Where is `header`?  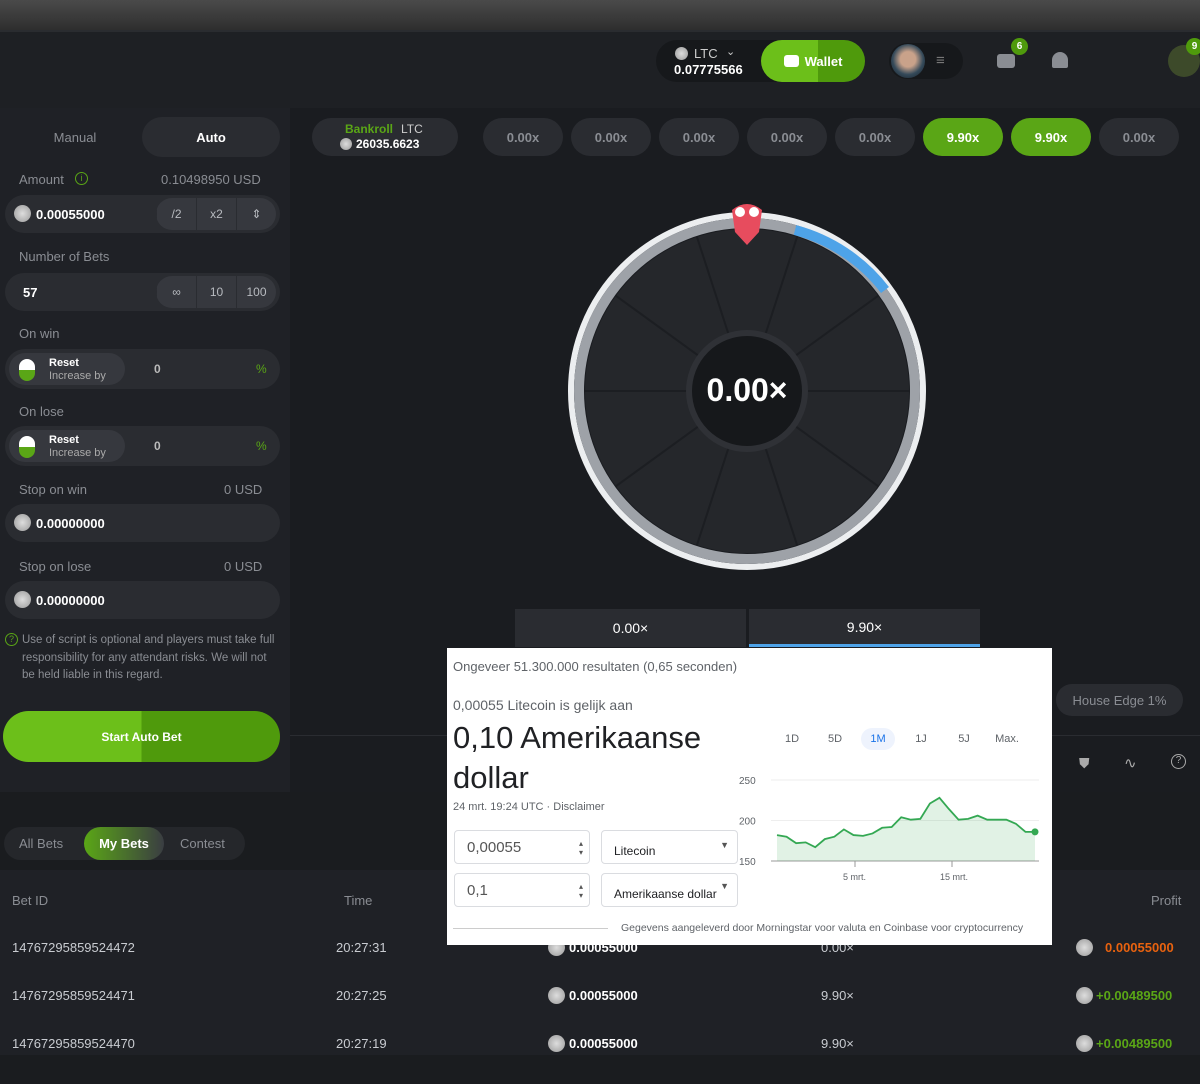
header is located at coordinates (600, 69).